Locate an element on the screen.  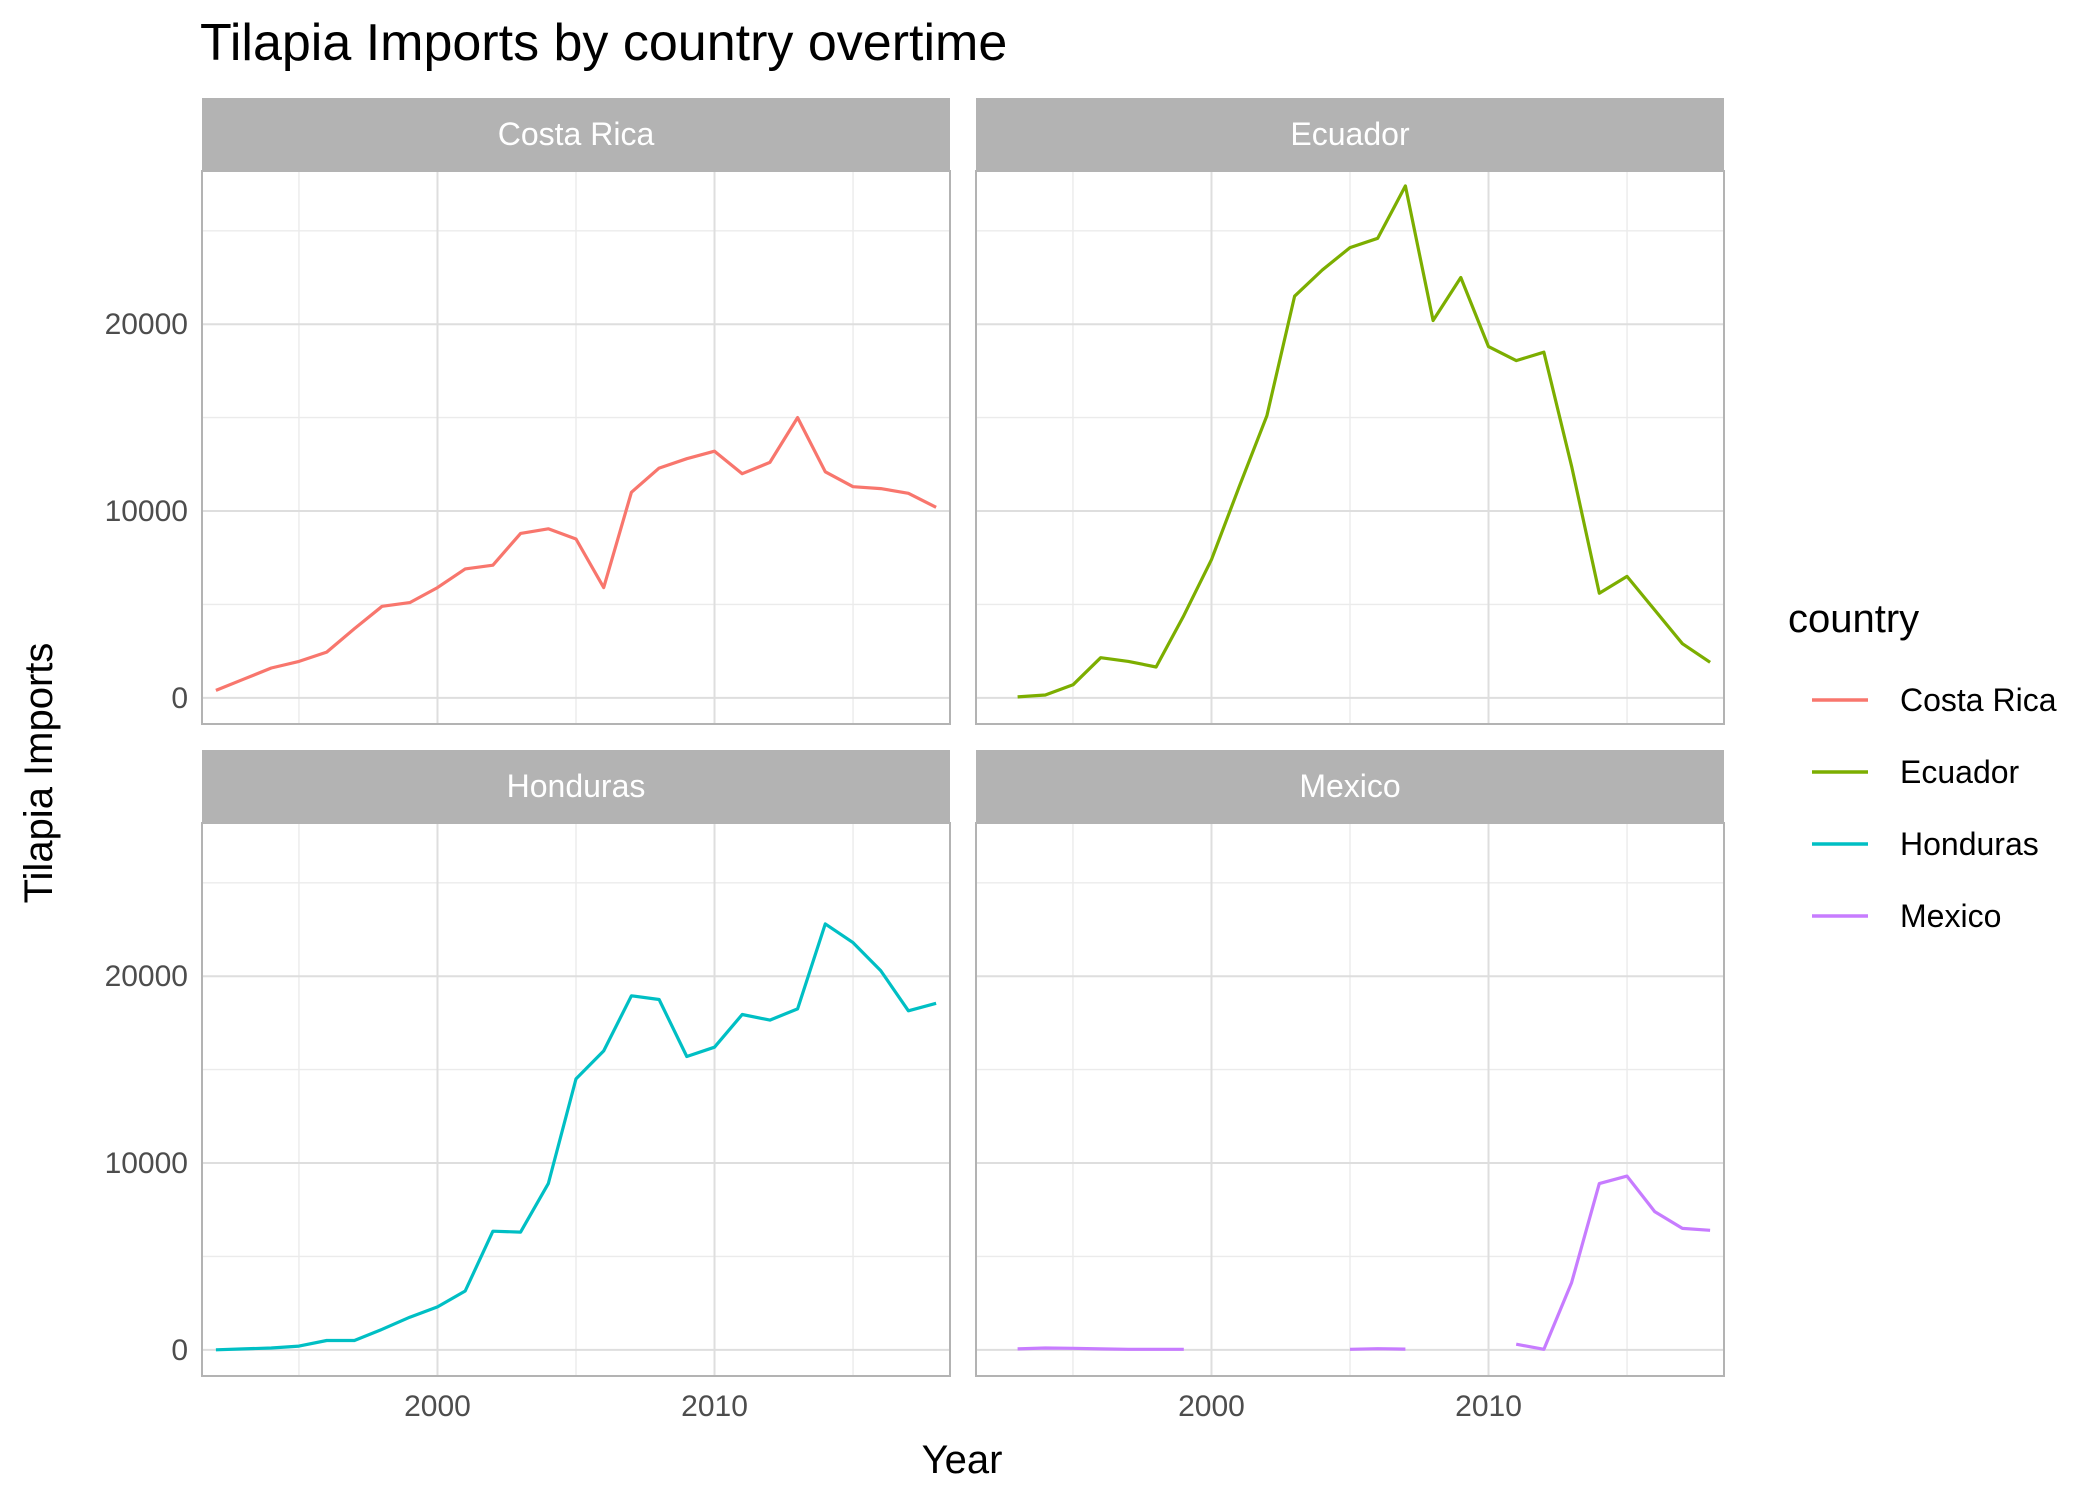
chart-title: Tilapia Imports by country overtime is located at coordinates (603, 43).